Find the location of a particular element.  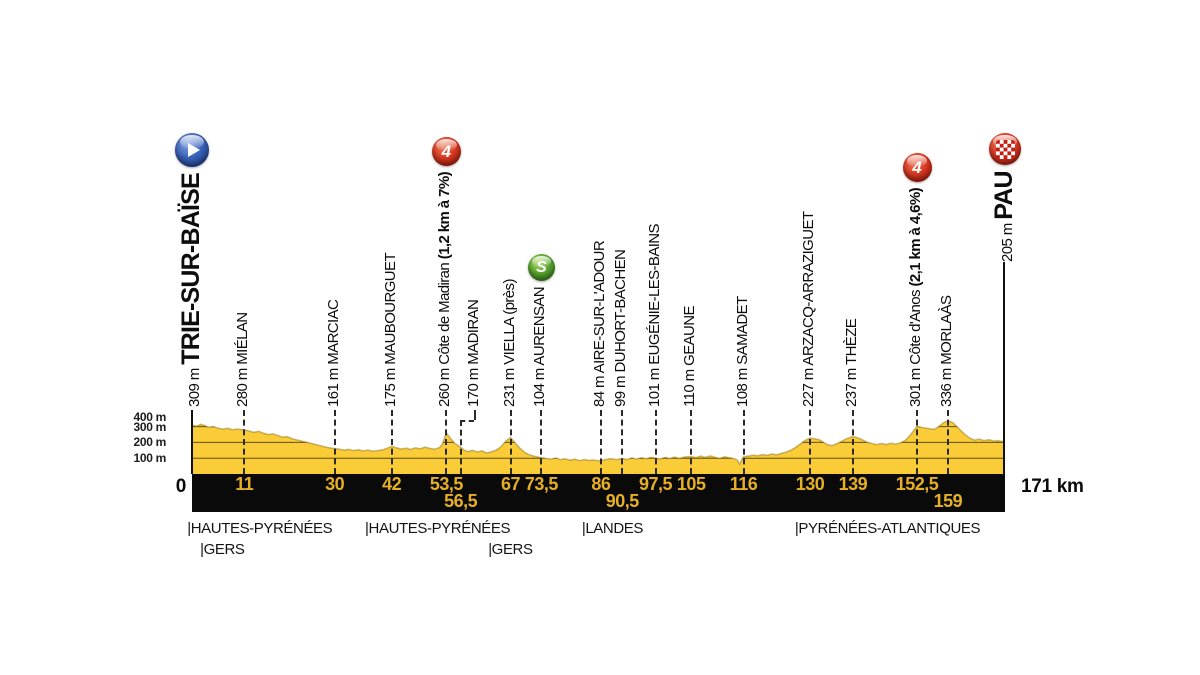

waypoint-name: ARZACQ-ARRAZIGUET is located at coordinates (809, 288).